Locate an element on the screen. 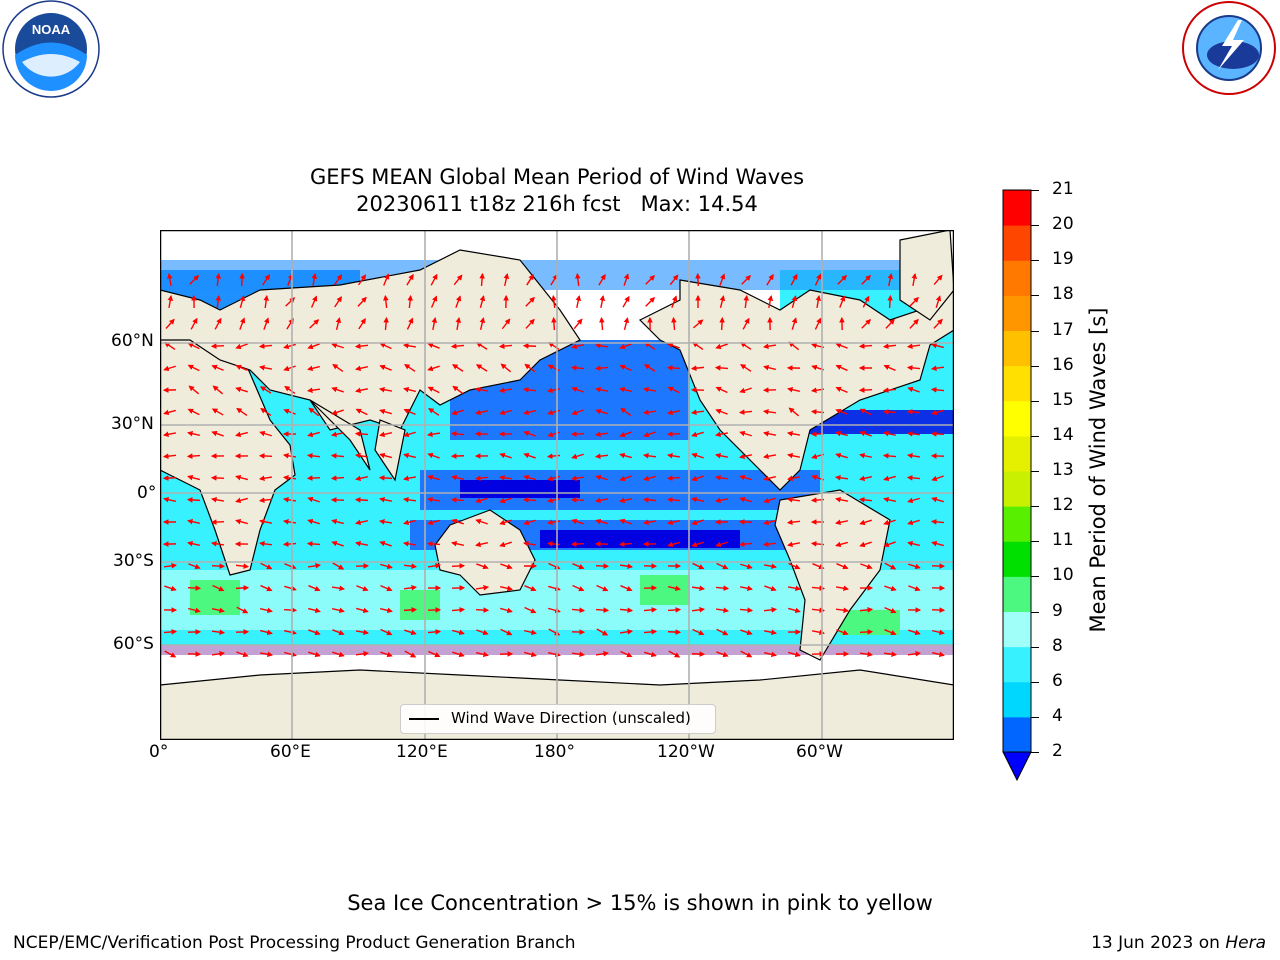  colorbar-tick-label: 16 is located at coordinates (1063, 364).